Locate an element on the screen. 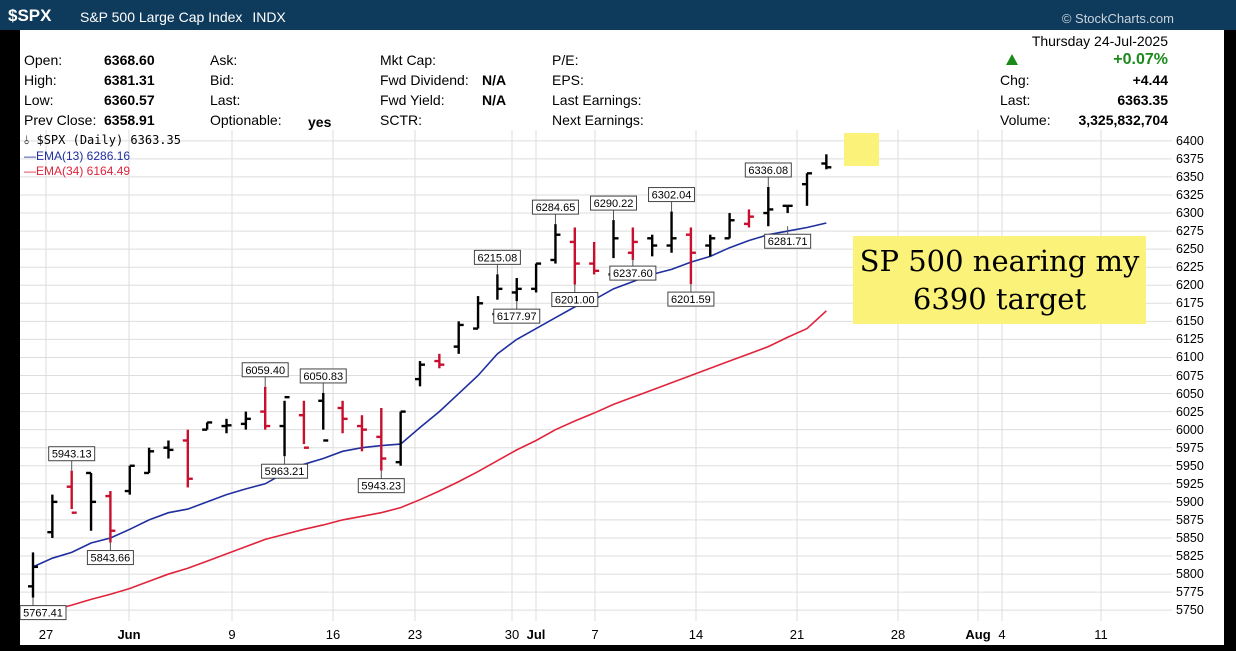 This screenshot has height=651, width=1236. prev-close-value: 6358.91 is located at coordinates (129, 120).